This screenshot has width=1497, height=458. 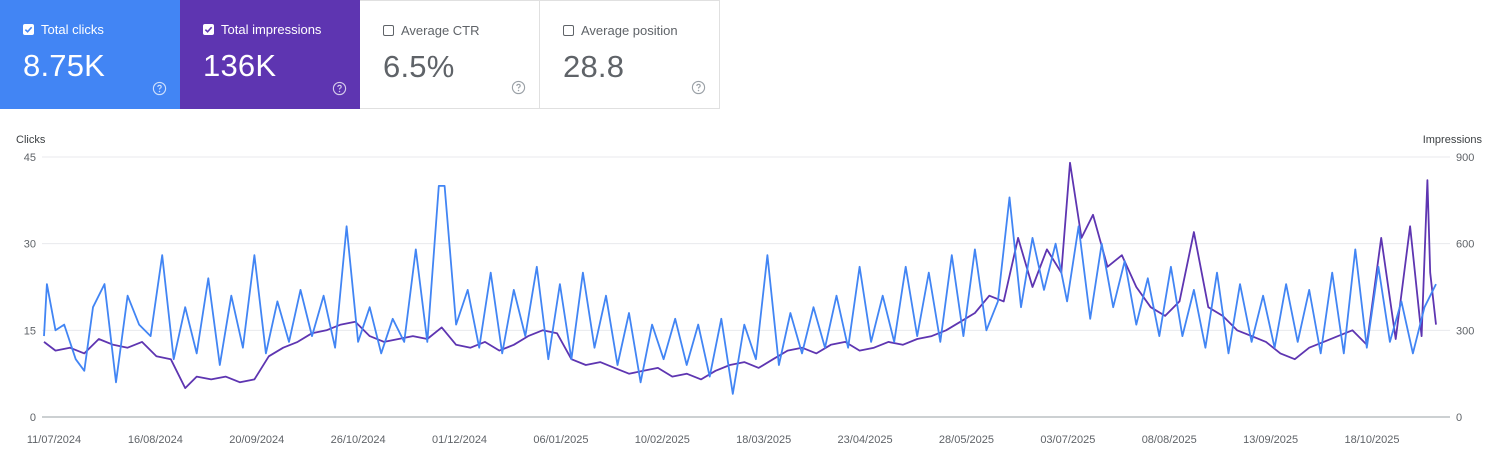 What do you see at coordinates (256, 440) in the screenshot?
I see `x-tick-label: 20/09/2024` at bounding box center [256, 440].